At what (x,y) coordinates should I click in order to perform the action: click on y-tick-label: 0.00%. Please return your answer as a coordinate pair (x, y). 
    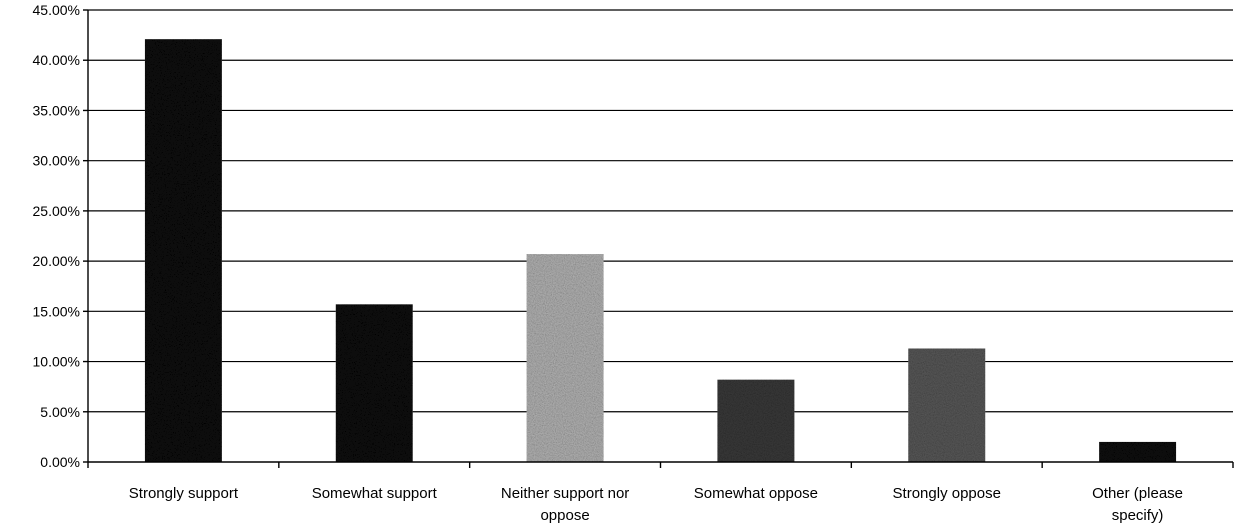
    Looking at the image, I should click on (60, 462).